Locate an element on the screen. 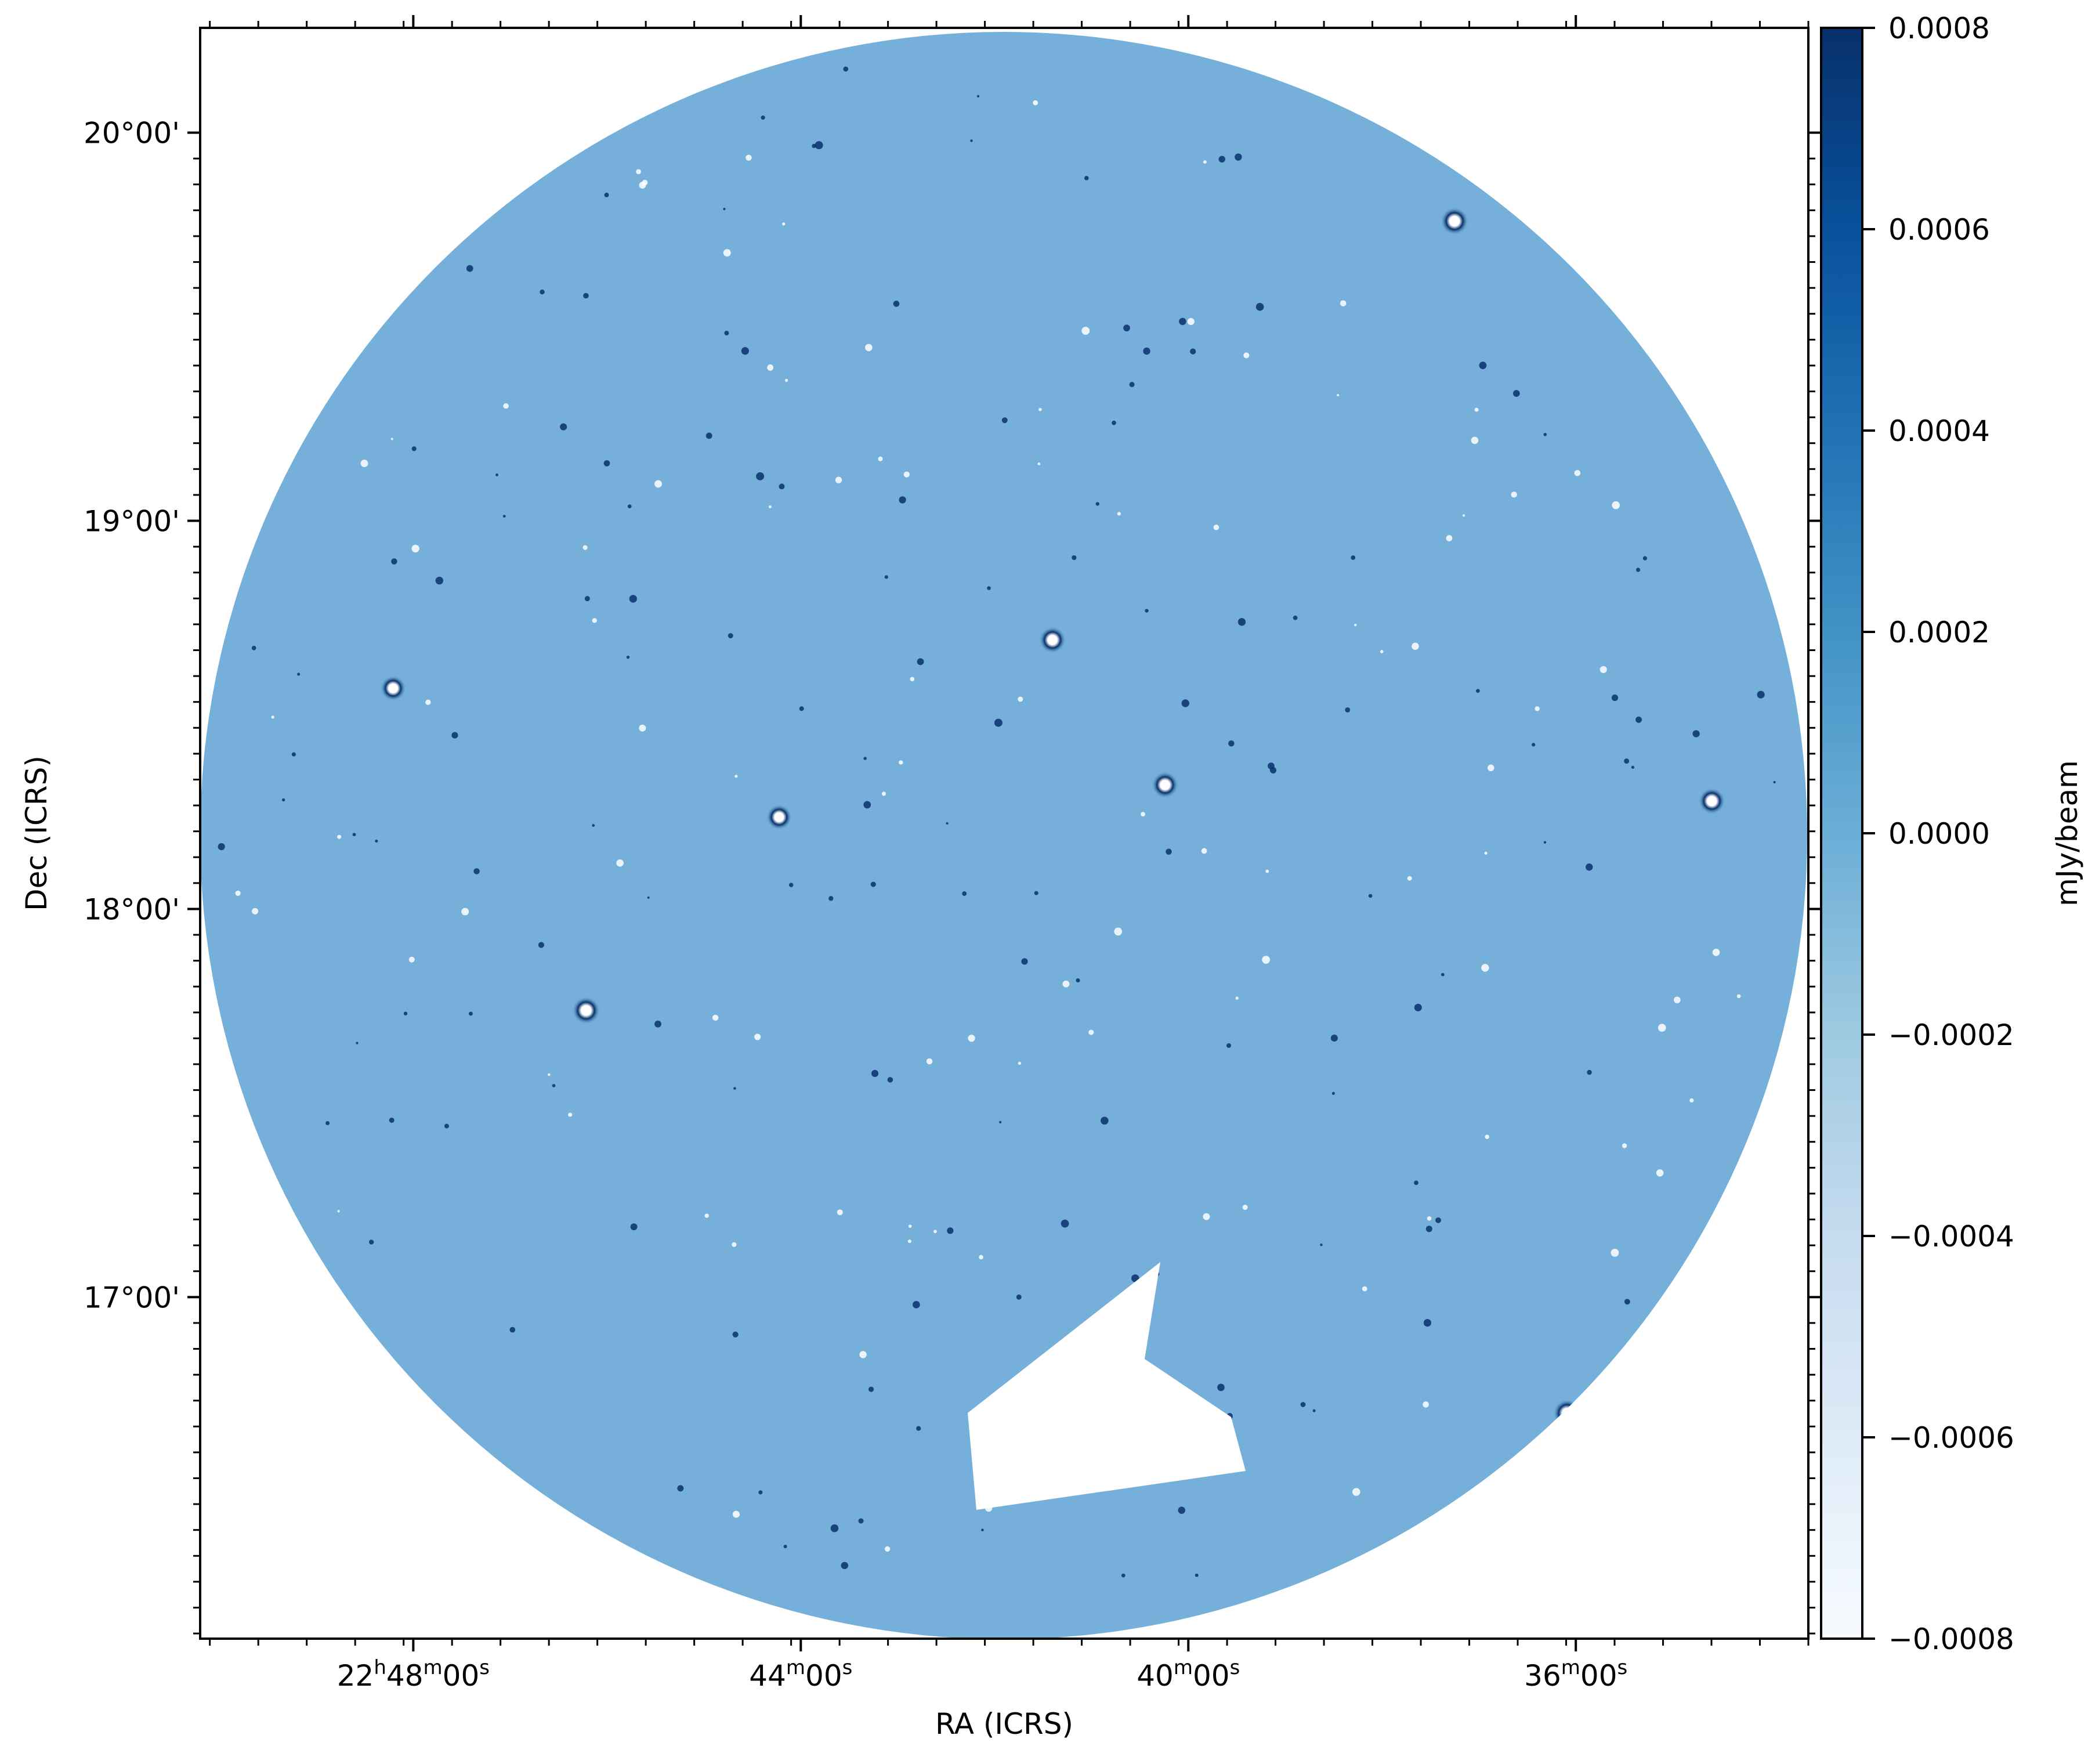 The height and width of the screenshot is (1764, 2099). colorbar-tick-label: 0.0000 is located at coordinates (1939, 834).